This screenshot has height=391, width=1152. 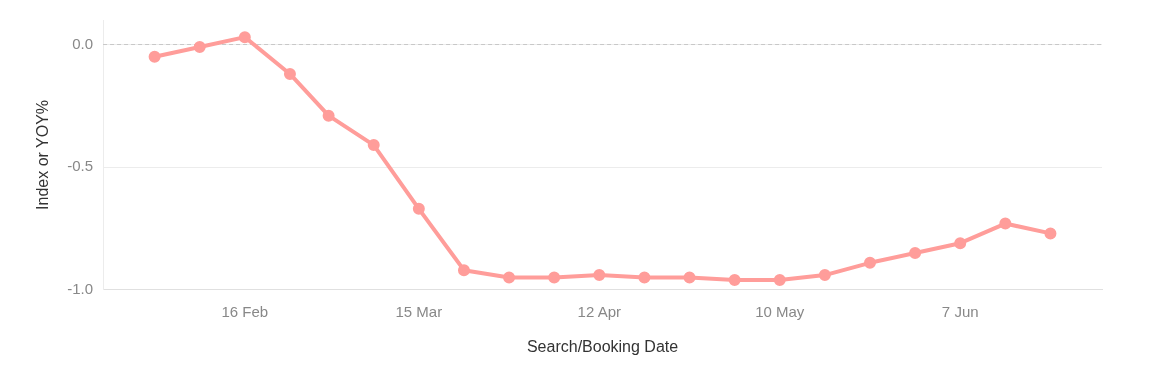 What do you see at coordinates (419, 311) in the screenshot?
I see `x-tick-label: 15 Mar` at bounding box center [419, 311].